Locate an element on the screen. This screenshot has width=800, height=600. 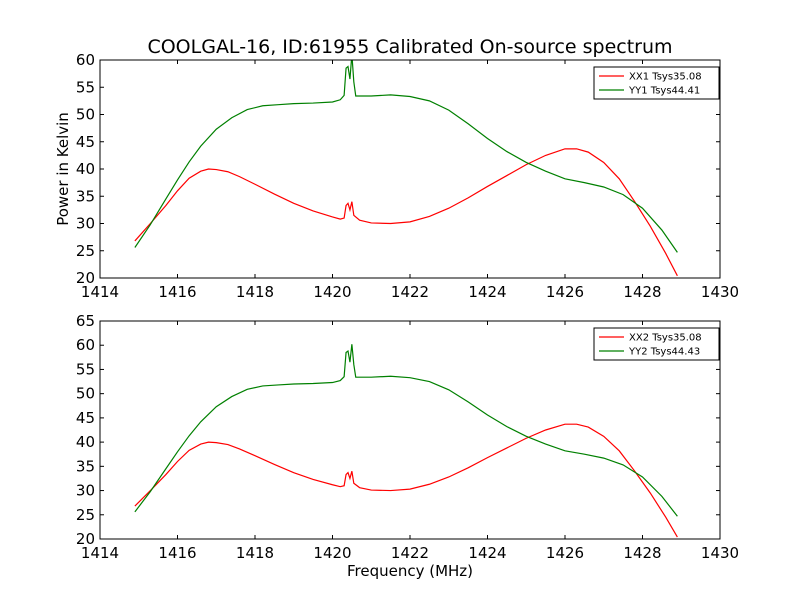
legend-entry: YY1 Tsys44.41 is located at coordinates (664, 91).